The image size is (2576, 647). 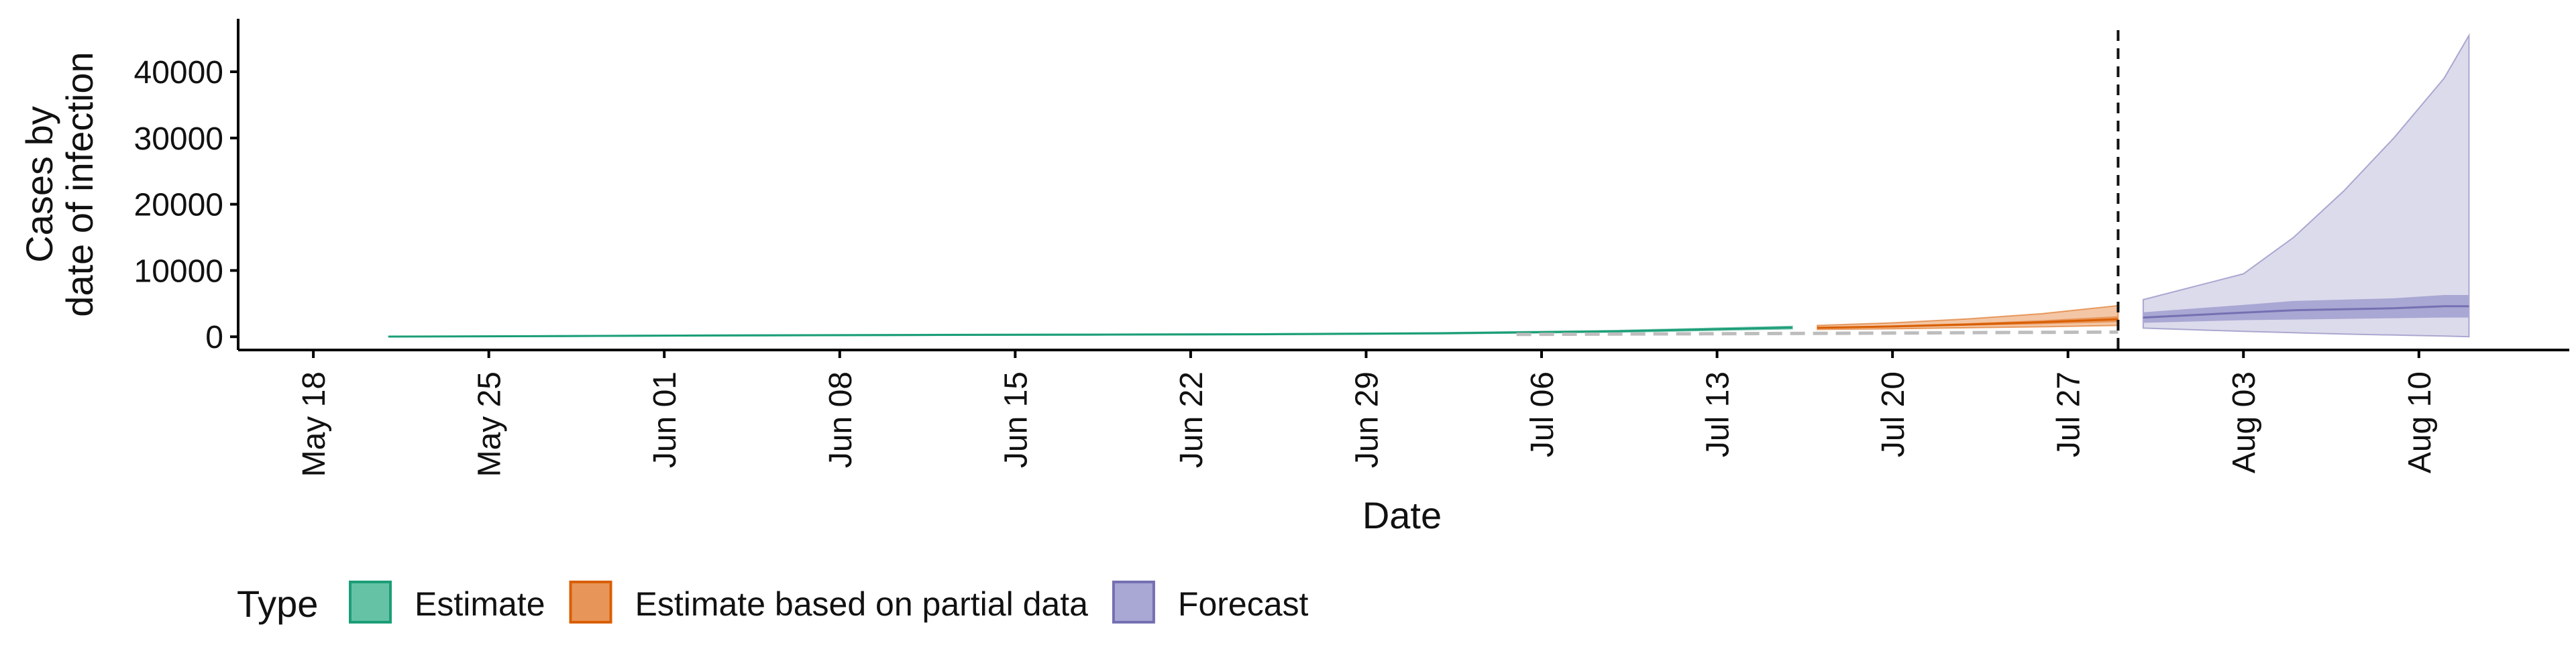 I want to click on band-50-forecast, so click(x=2306, y=309).